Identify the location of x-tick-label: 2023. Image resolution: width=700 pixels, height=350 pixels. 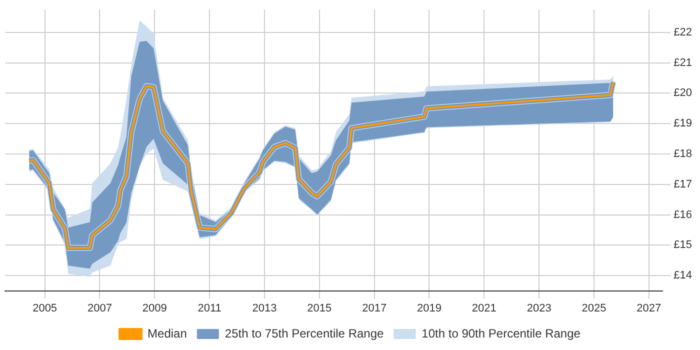
(539, 308).